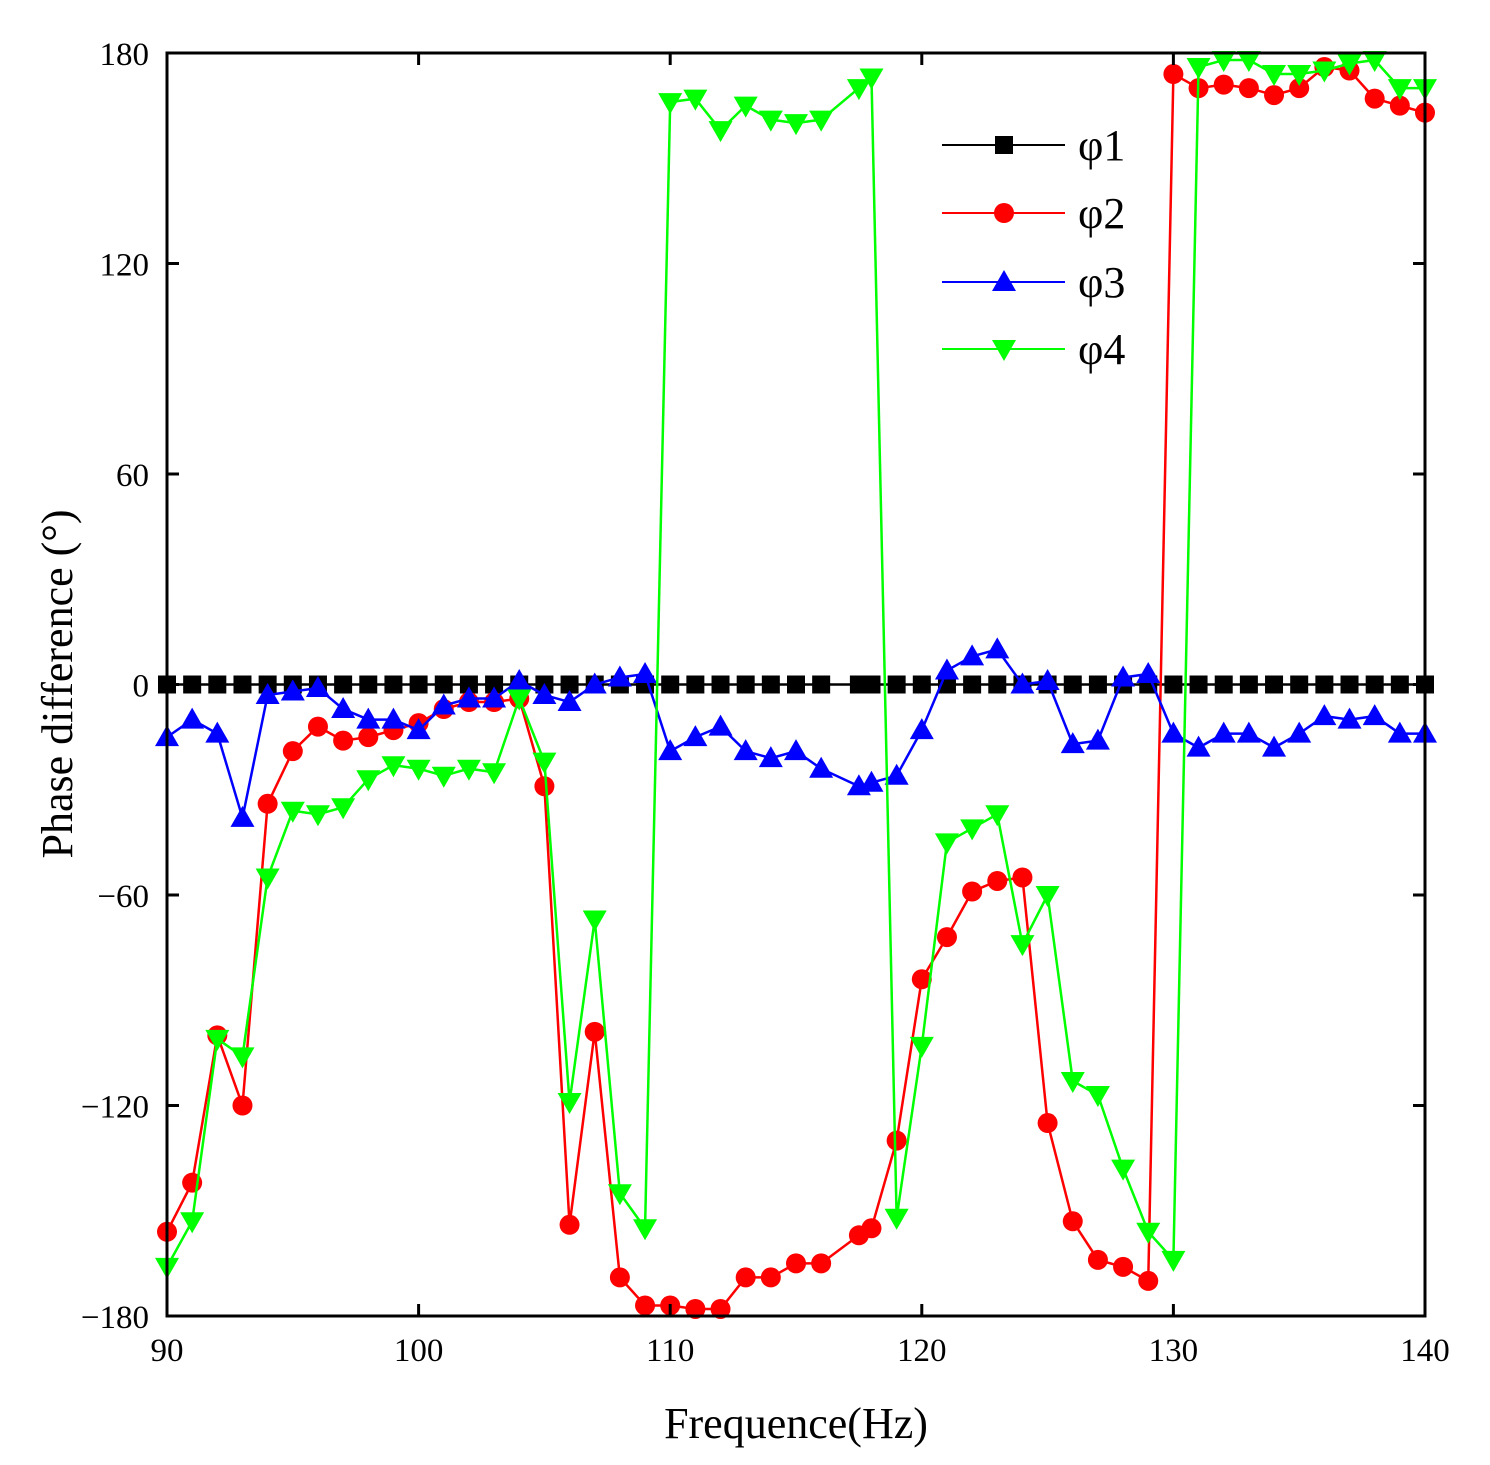 The height and width of the screenshot is (1465, 1490). What do you see at coordinates (132, 476) in the screenshot?
I see `y-tick-label: 60` at bounding box center [132, 476].